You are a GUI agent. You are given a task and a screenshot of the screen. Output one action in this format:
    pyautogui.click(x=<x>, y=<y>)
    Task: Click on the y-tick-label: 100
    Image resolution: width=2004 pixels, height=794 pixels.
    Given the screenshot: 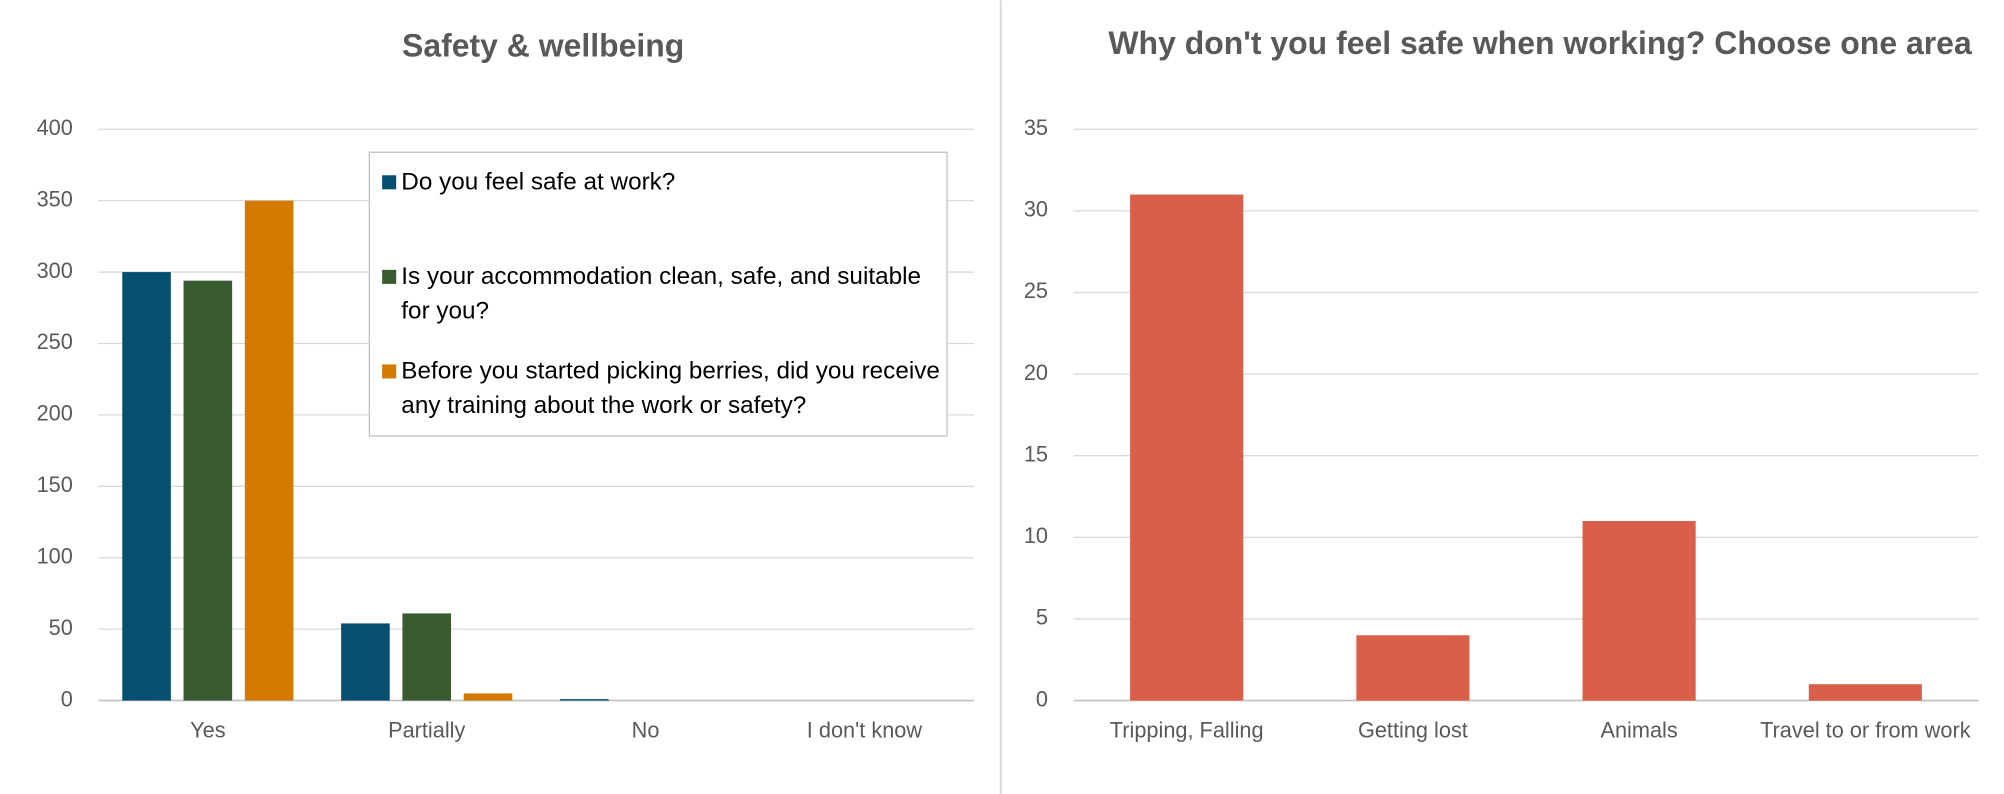 What is the action you would take?
    pyautogui.click(x=55, y=555)
    